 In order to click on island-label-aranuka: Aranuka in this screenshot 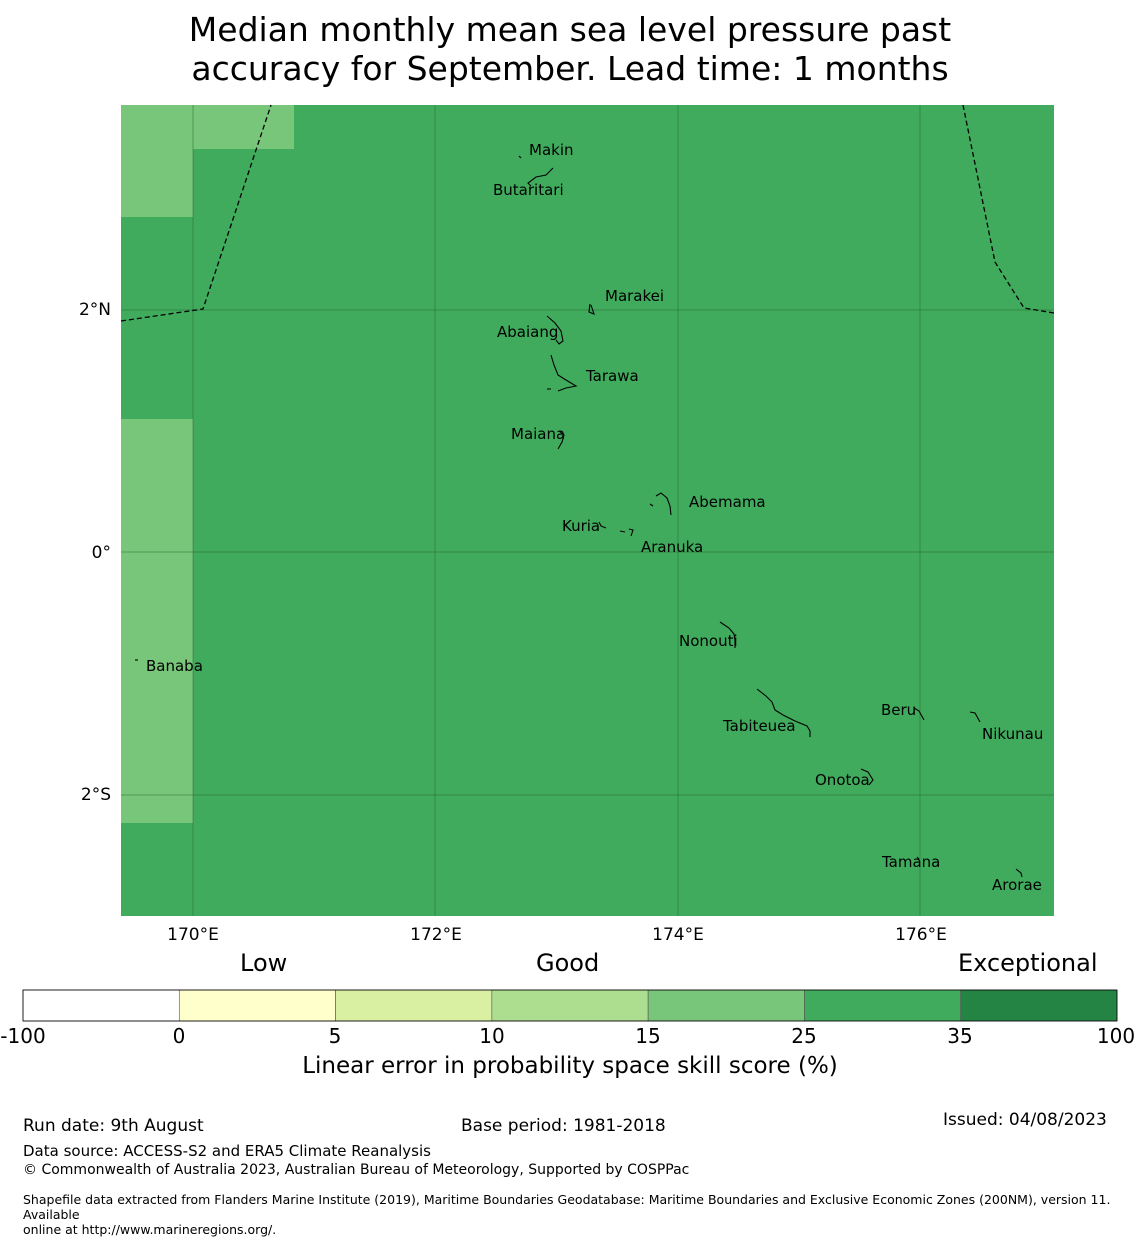, I will do `click(672, 547)`.